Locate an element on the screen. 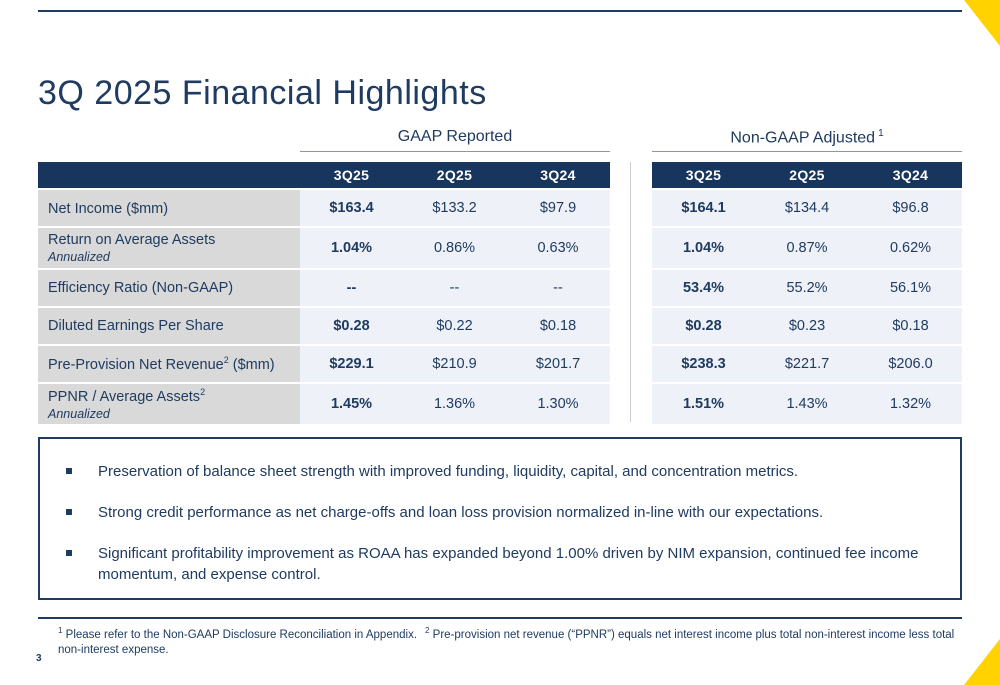 Image resolution: width=1000 pixels, height=685 pixels. nongaap-heading-label: Non-GAAP Adjusted is located at coordinates (803, 138).